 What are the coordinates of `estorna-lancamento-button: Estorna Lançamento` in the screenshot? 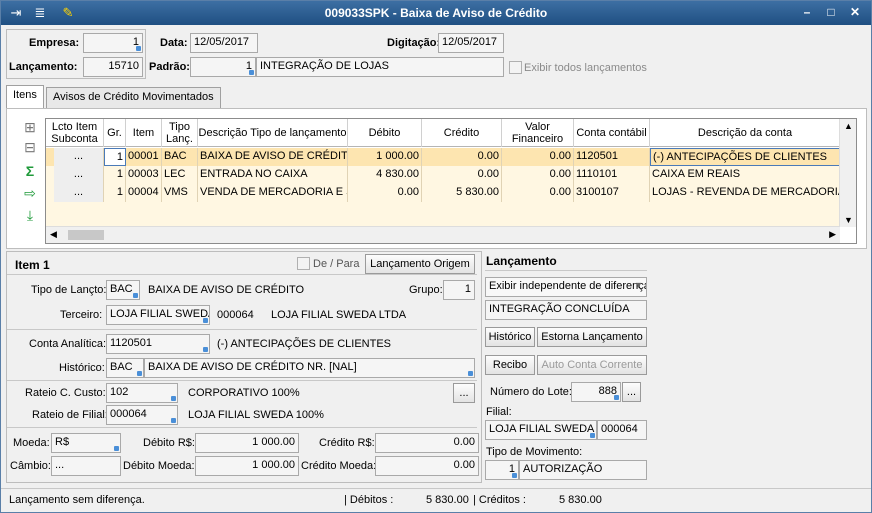 It's located at (592, 337).